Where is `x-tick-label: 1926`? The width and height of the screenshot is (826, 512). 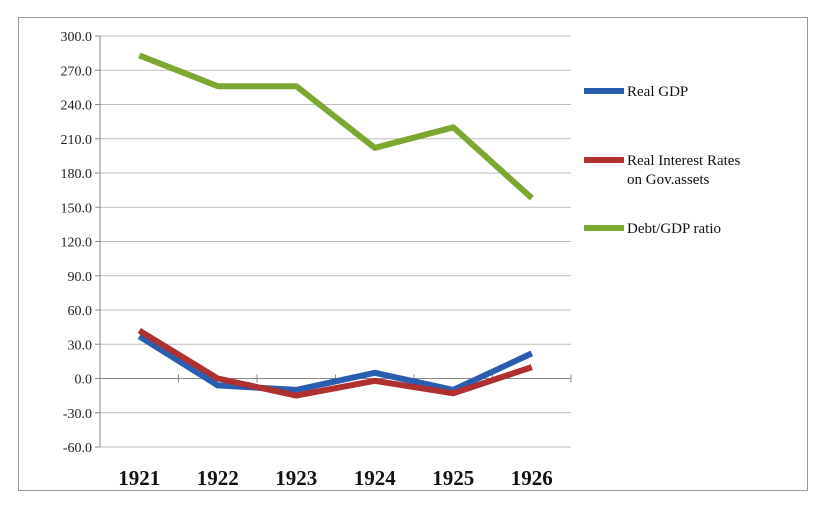
x-tick-label: 1926 is located at coordinates (532, 478).